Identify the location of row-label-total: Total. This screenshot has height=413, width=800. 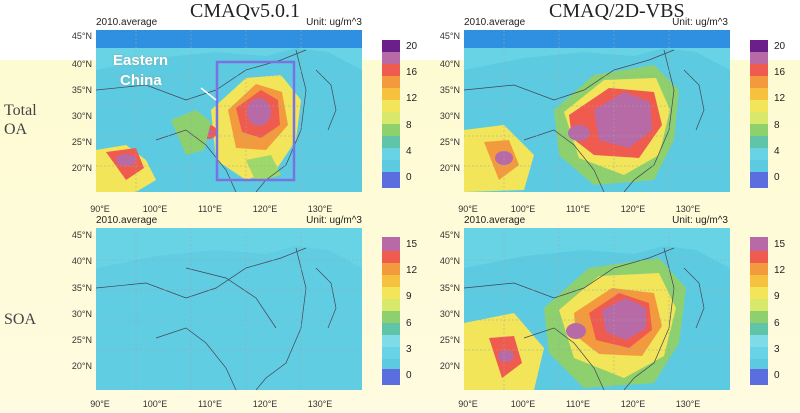
(20, 110).